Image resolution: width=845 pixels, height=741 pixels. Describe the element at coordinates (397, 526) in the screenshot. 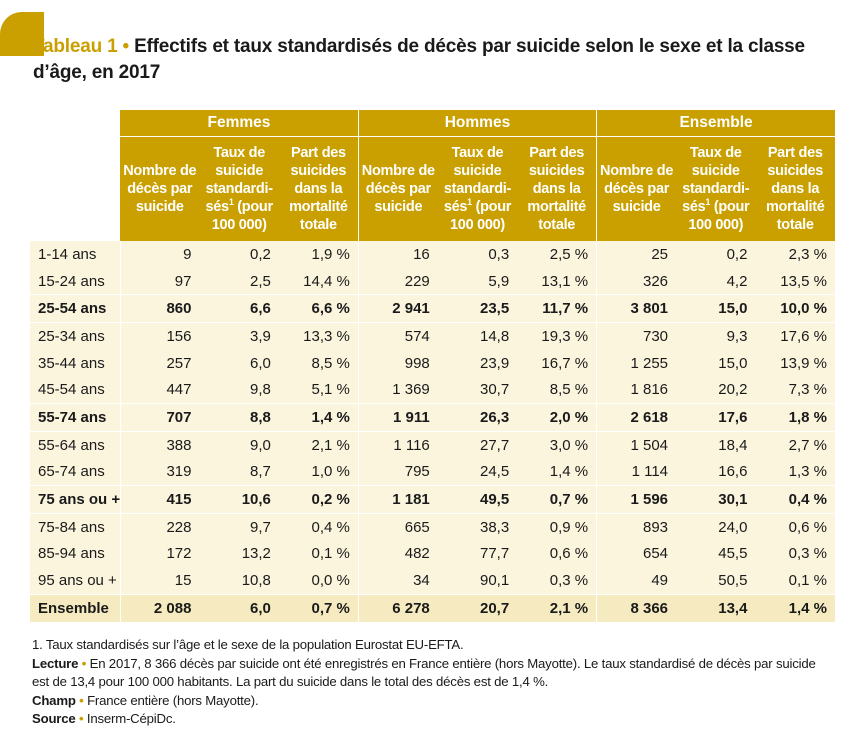

I see `table-cell: 665` at that location.